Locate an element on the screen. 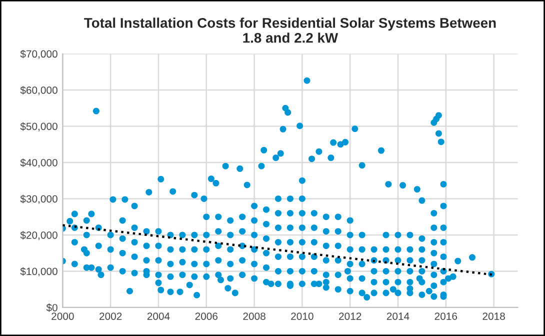 The width and height of the screenshot is (545, 336). x-tick-label: 2014 is located at coordinates (398, 316).